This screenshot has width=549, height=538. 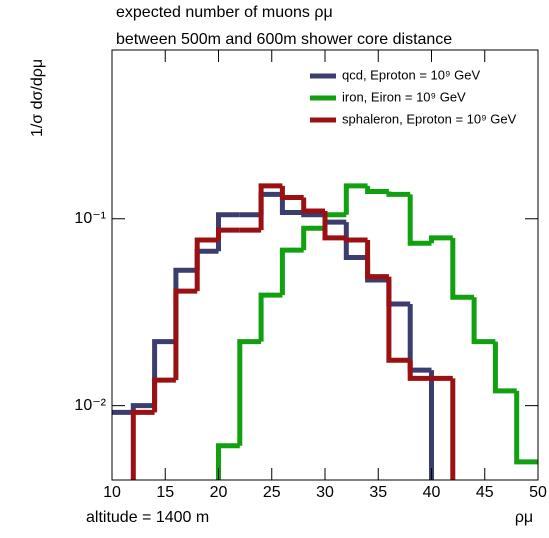 What do you see at coordinates (411, 74) in the screenshot?
I see `legend-label: qcd, Eproton = 10⁹ GeV` at bounding box center [411, 74].